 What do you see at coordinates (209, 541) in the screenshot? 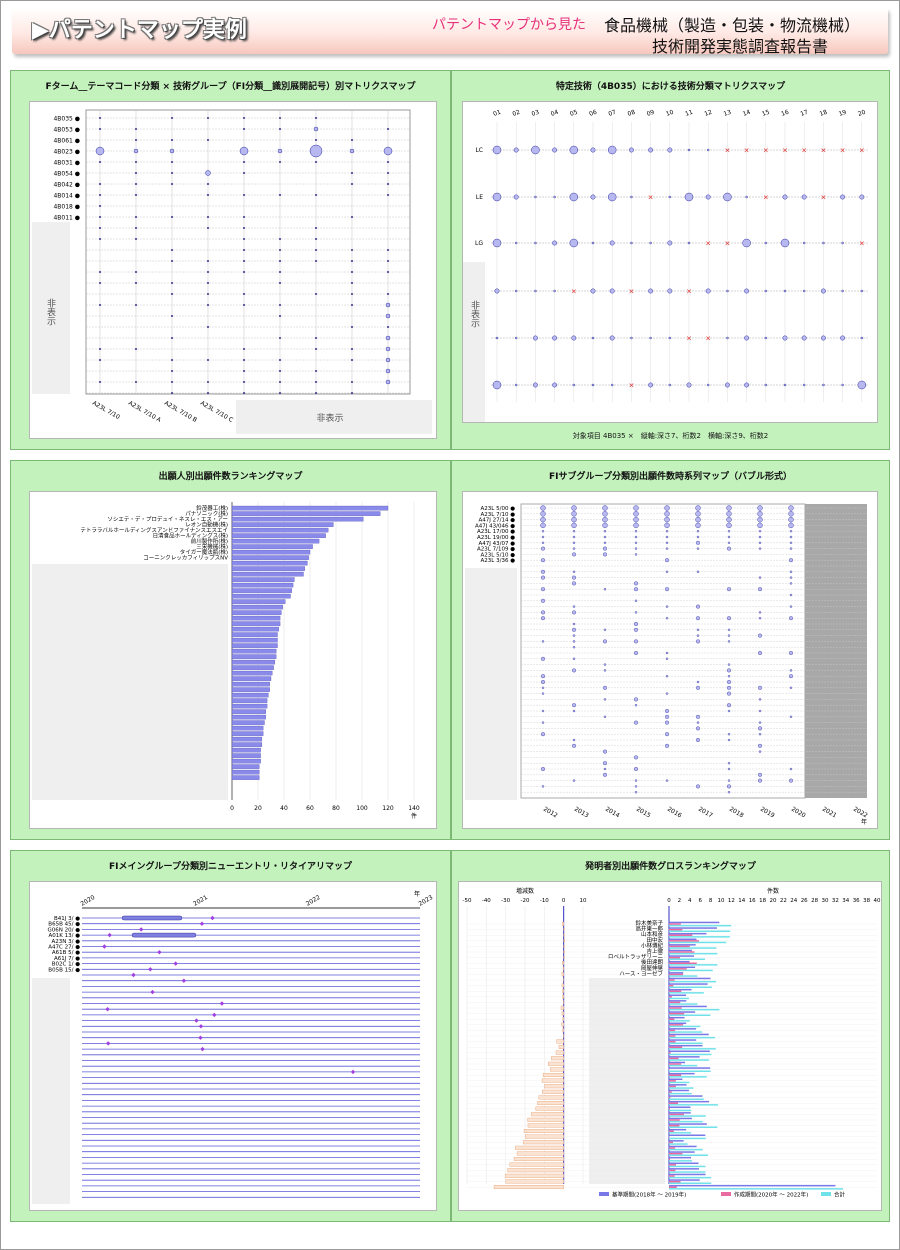
I see `applicant-label: 前川製作所(株)` at bounding box center [209, 541].